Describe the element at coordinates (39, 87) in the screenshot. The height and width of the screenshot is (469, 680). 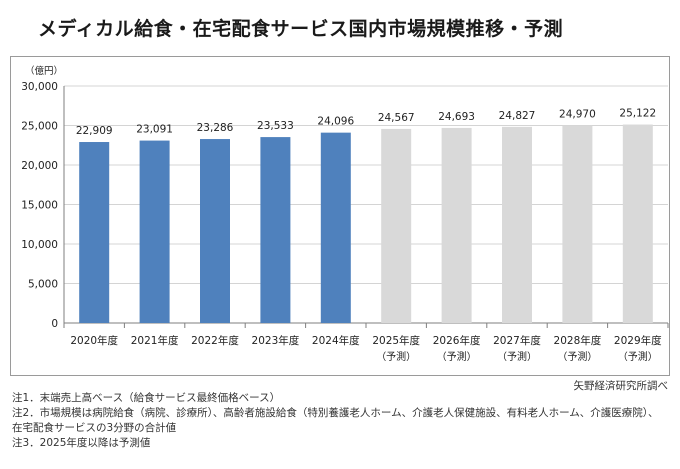
I see `y-tick-label: 30,000` at that location.